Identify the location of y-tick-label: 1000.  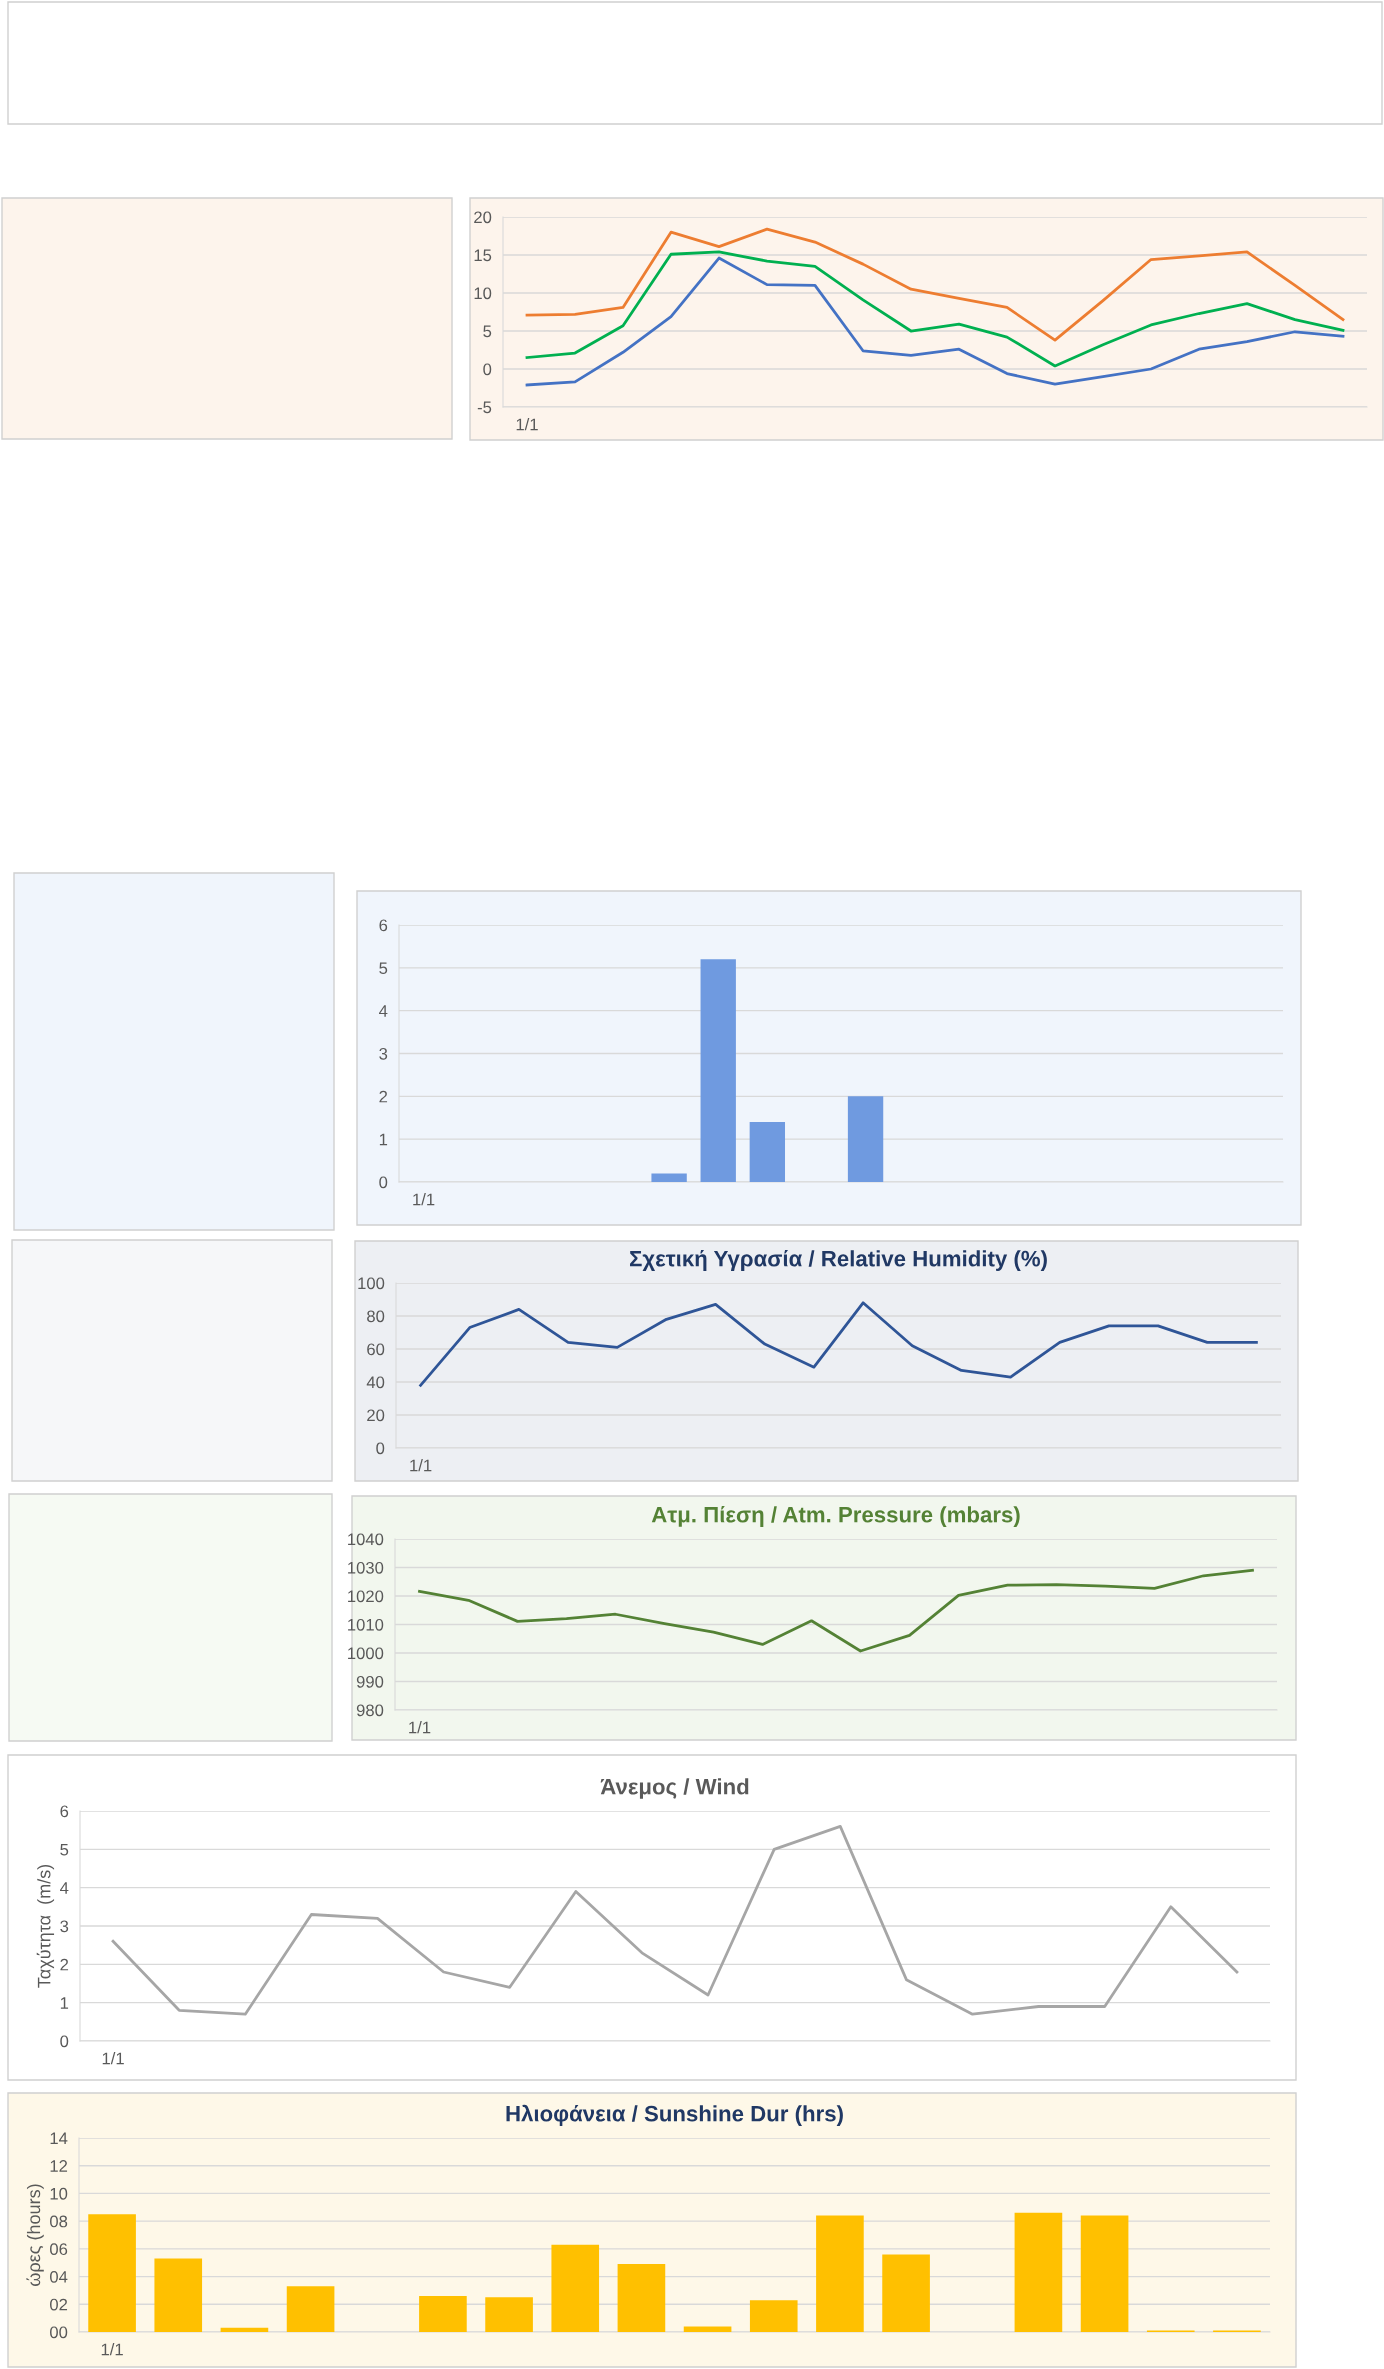
(366, 1653).